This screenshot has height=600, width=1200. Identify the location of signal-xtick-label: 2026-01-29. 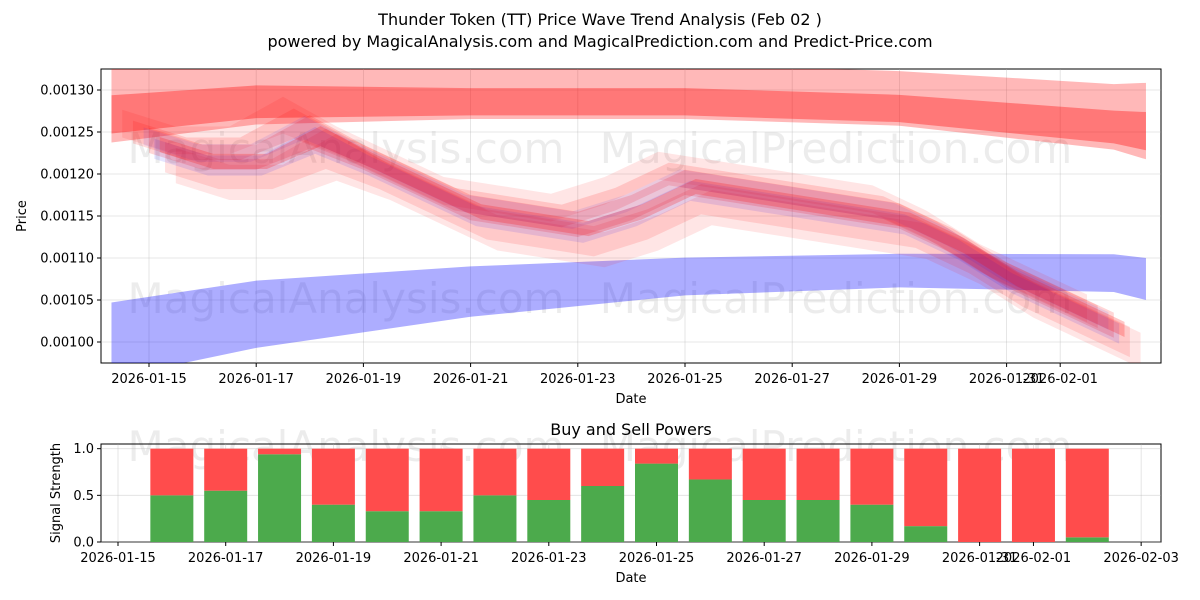
(872, 558).